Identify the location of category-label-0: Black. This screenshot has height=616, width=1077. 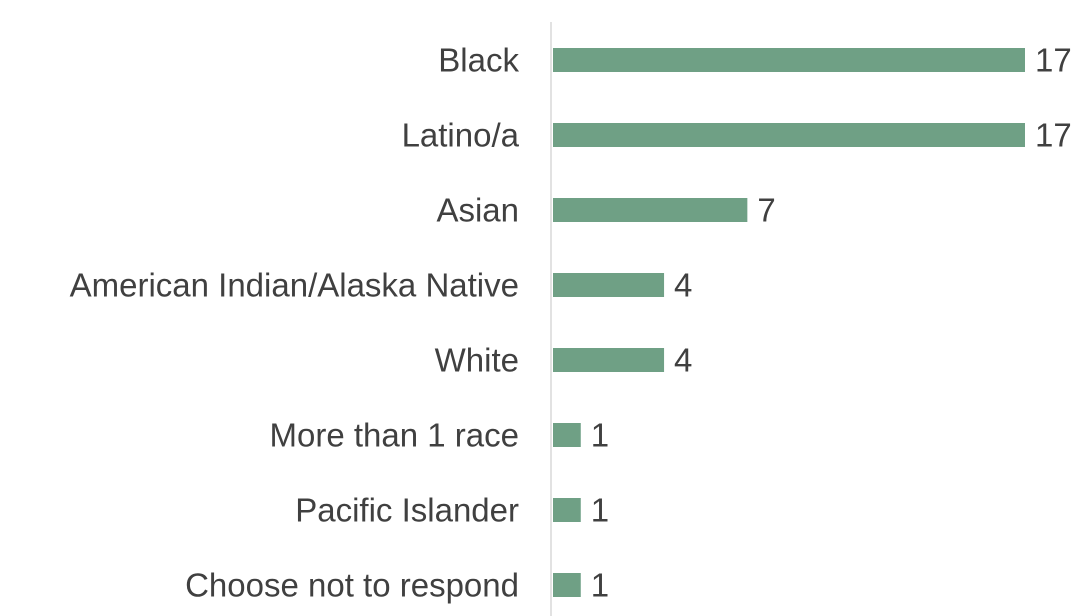
(478, 60).